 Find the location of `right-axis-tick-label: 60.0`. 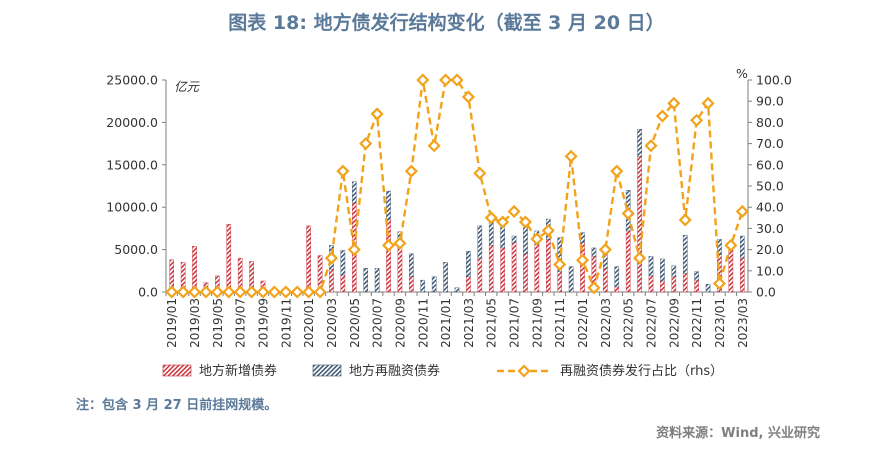

right-axis-tick-label: 60.0 is located at coordinates (770, 164).